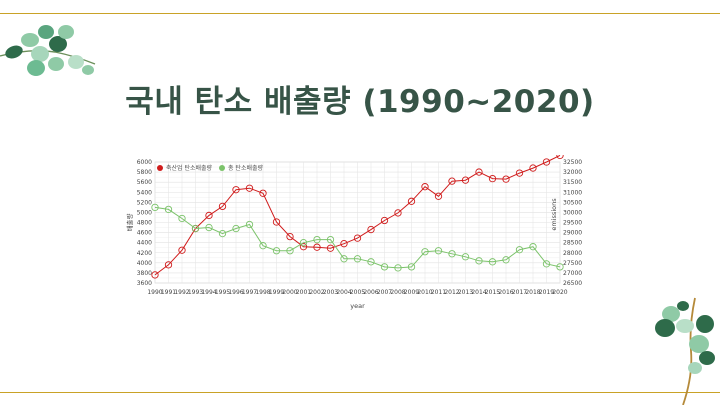 The height and width of the screenshot is (405, 720). What do you see at coordinates (249, 292) in the screenshot?
I see `x-tick-label: 1997` at bounding box center [249, 292].